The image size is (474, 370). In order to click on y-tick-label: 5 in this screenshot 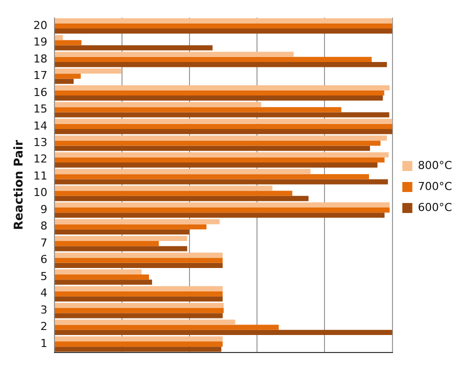, I will do `click(44, 276)`.